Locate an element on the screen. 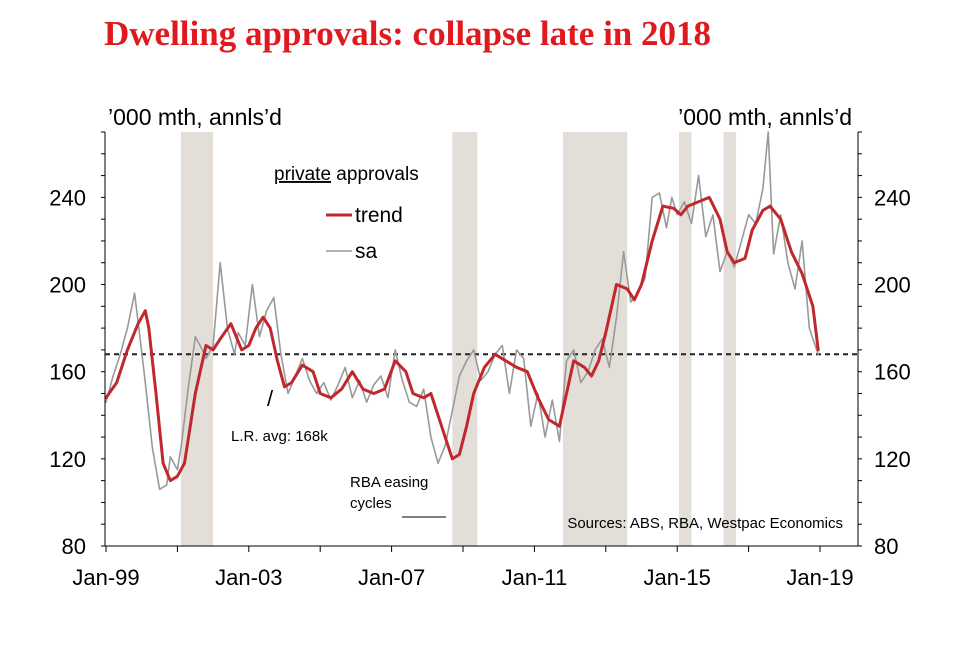 This screenshot has height=664, width=968. easing-label-line1: RBA easing is located at coordinates (389, 482).